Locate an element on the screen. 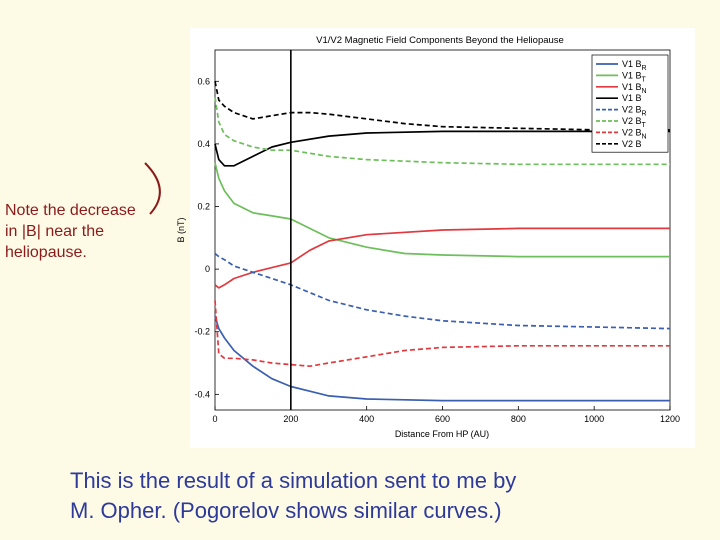  y-tick-label: -0.2 is located at coordinates (202, 332).